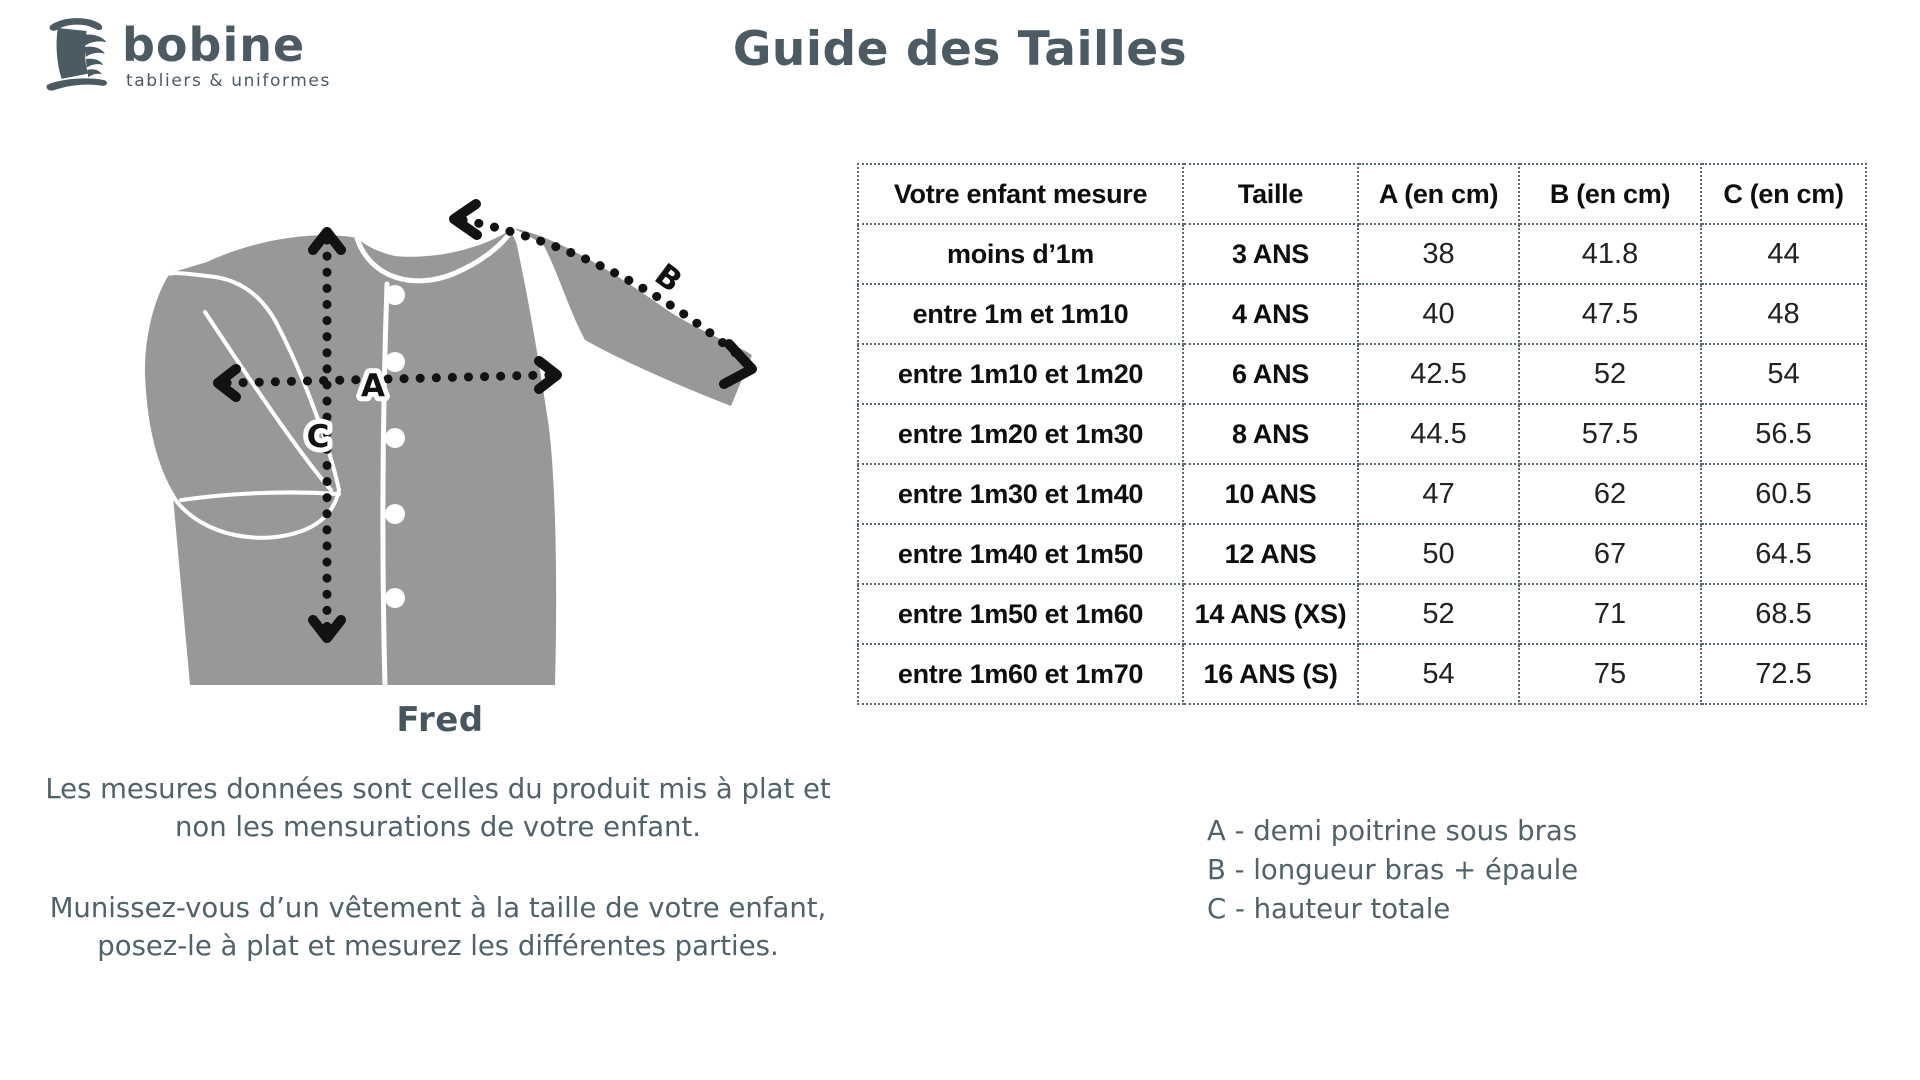 This screenshot has width=1920, height=1080. I want to click on garment-diagram: A B C, so click(448, 443).